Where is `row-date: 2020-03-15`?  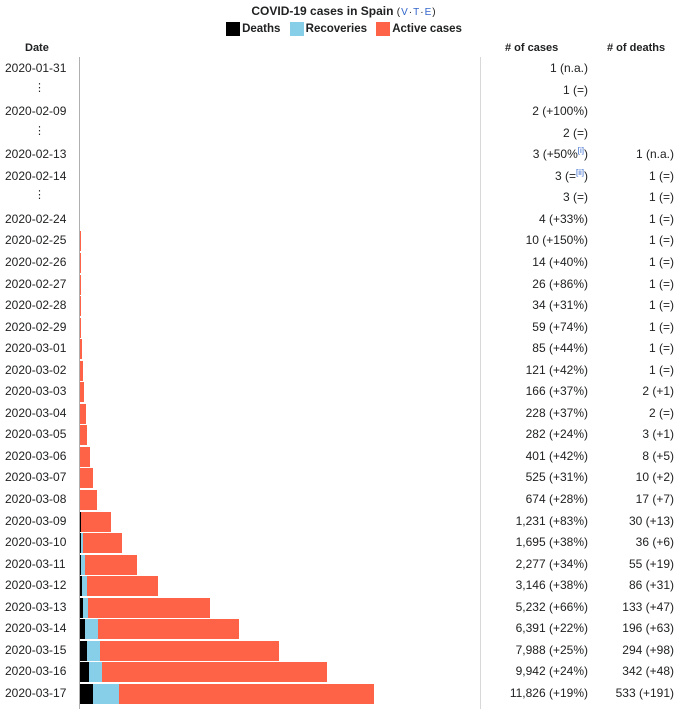 row-date: 2020-03-15 is located at coordinates (36, 649).